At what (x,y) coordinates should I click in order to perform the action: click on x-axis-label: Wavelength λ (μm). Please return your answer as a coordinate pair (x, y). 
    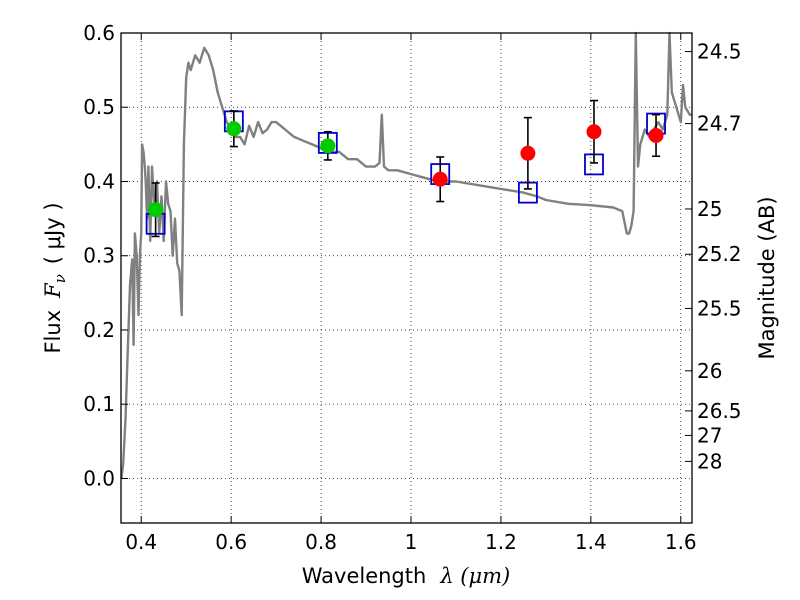
    Looking at the image, I should click on (406, 576).